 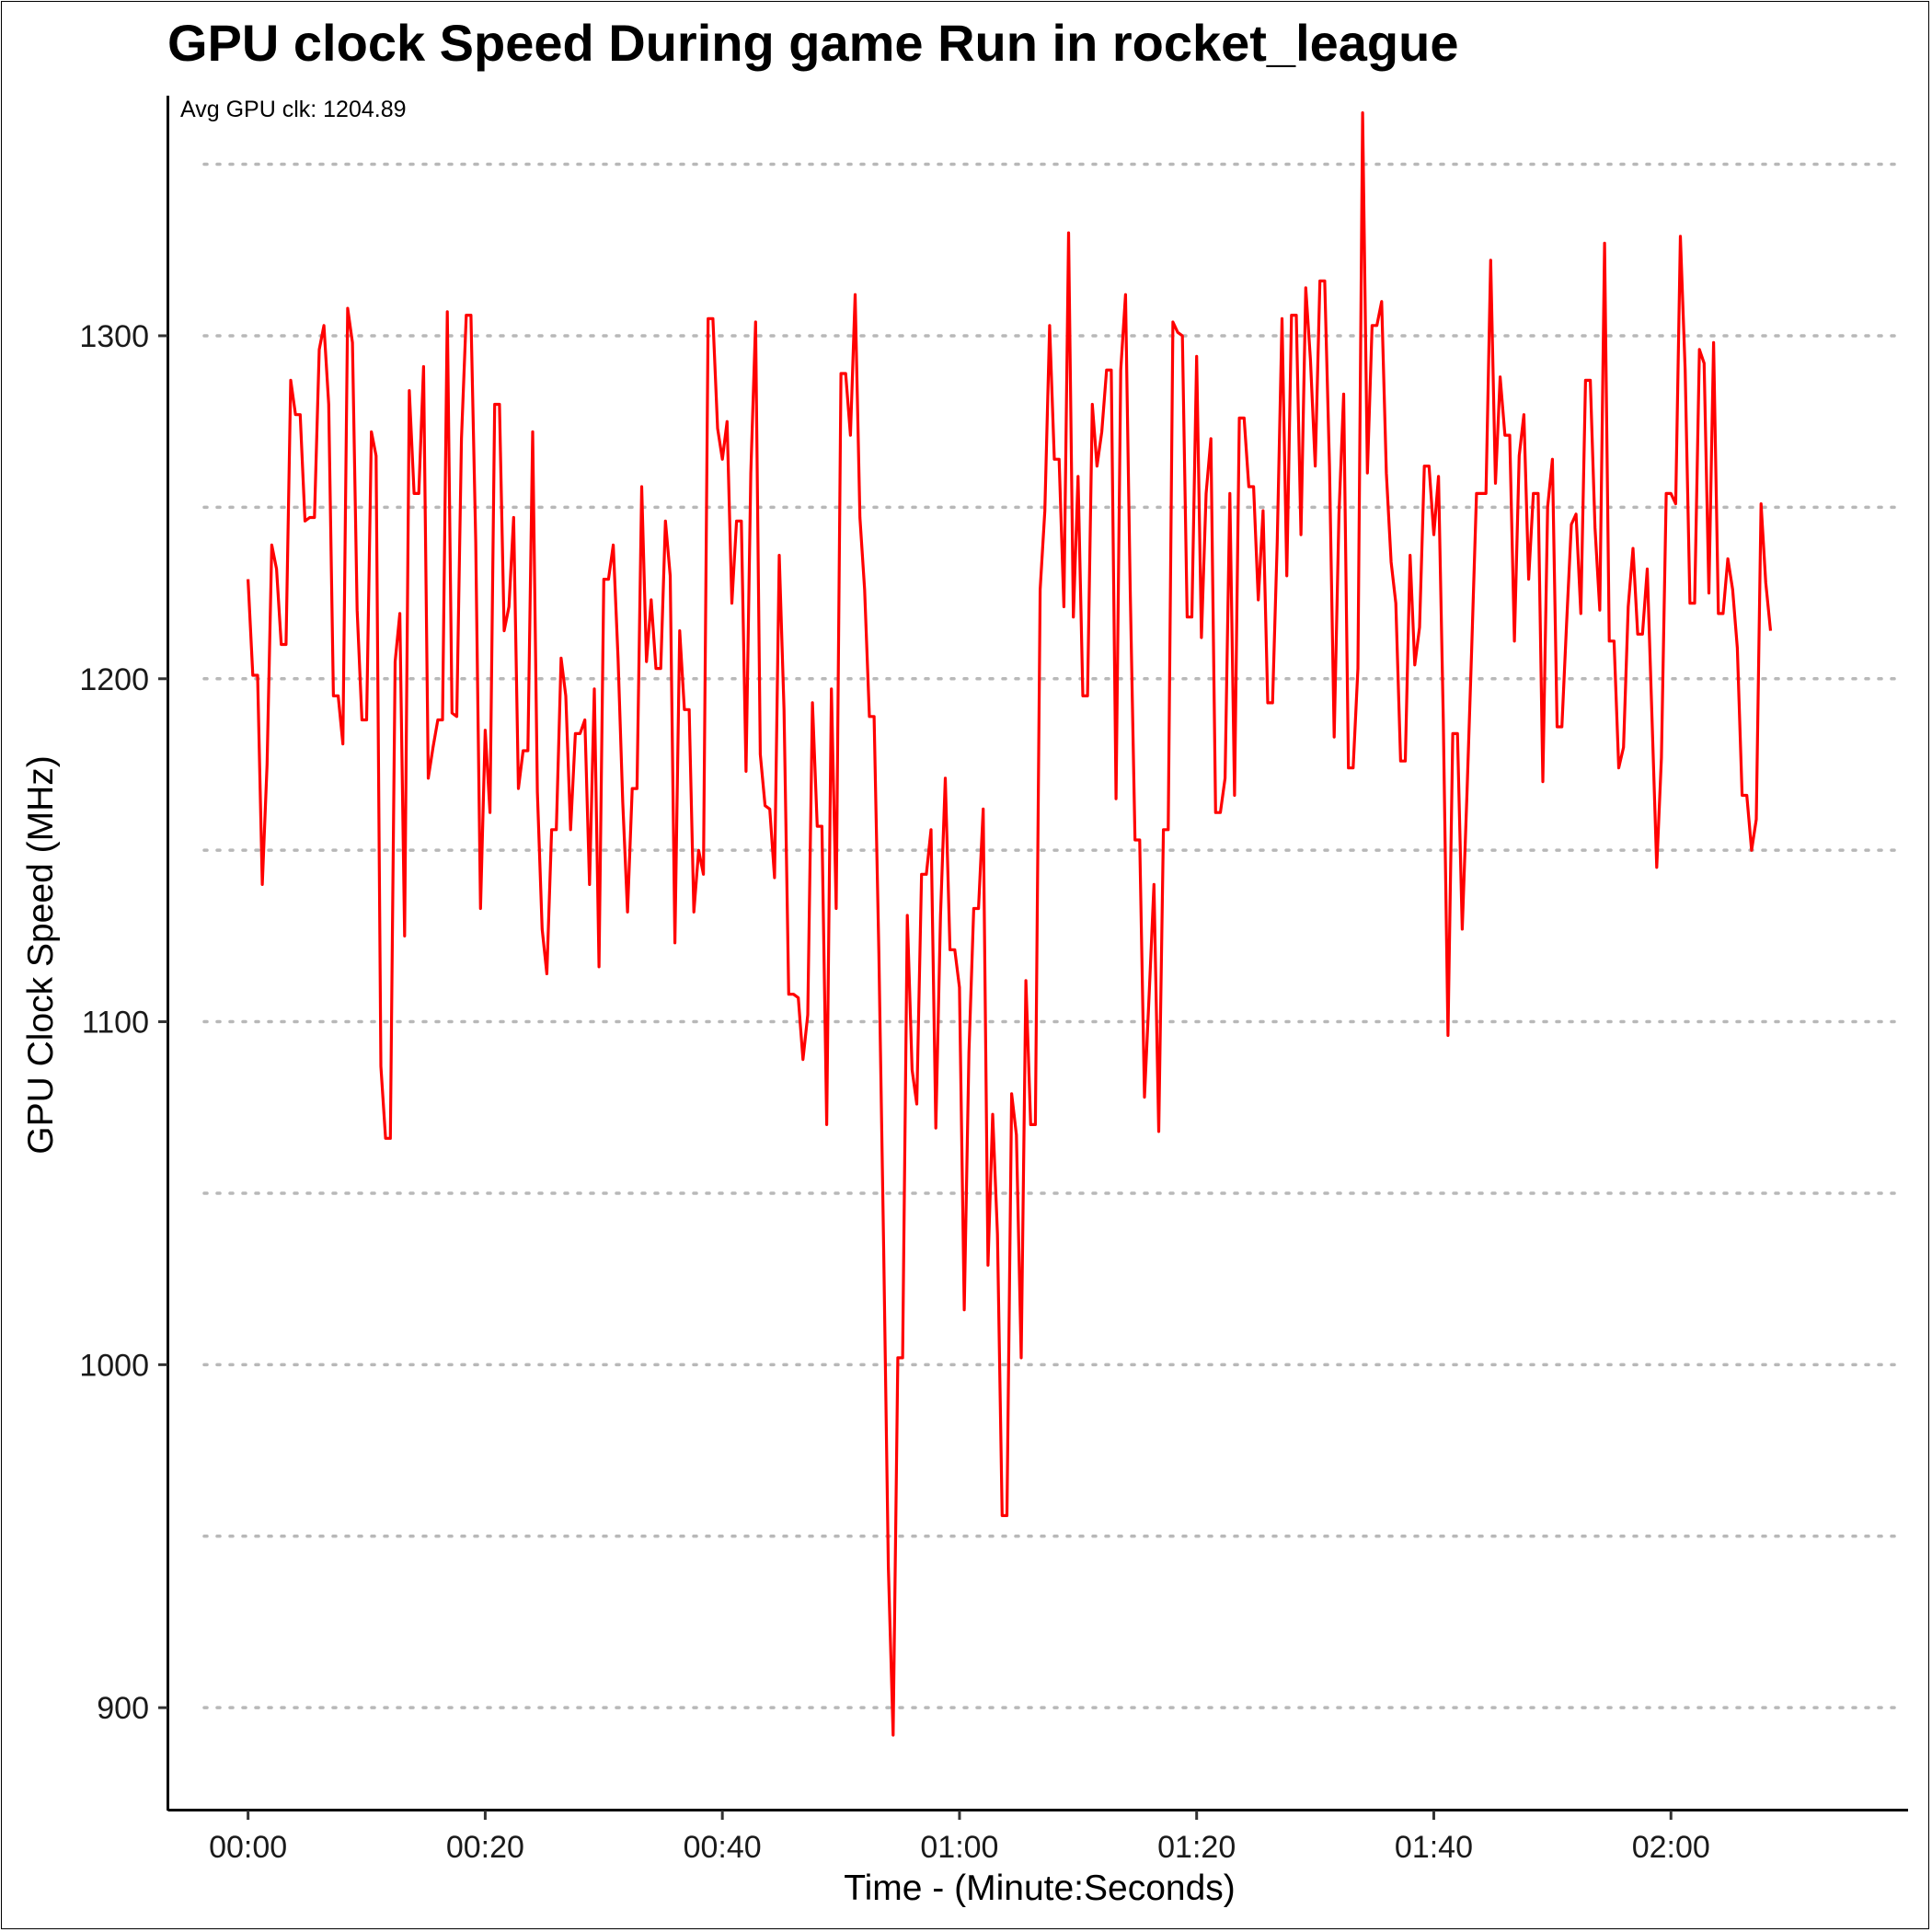 I want to click on x-tick-label: 01:20, so click(x=1196, y=1847).